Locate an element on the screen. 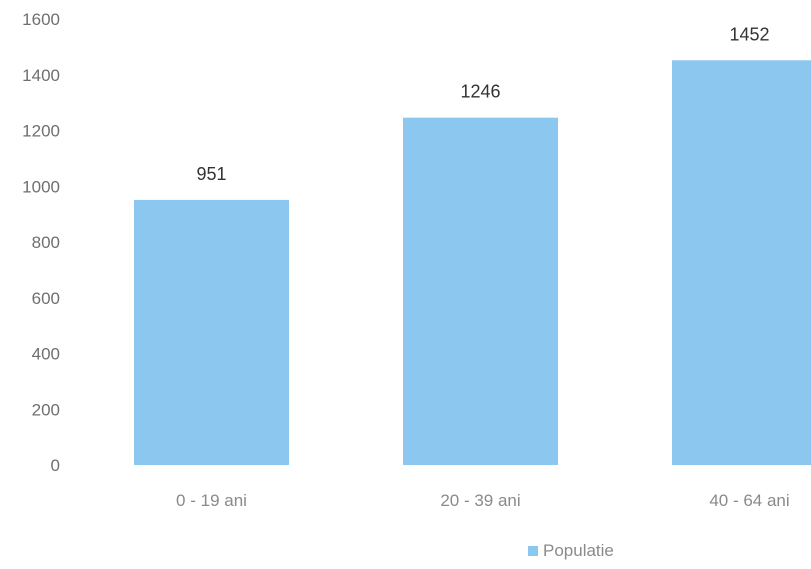  y-axis: 0 200 400 600 800 1000 1200 1400 1600 is located at coordinates (41, 242).